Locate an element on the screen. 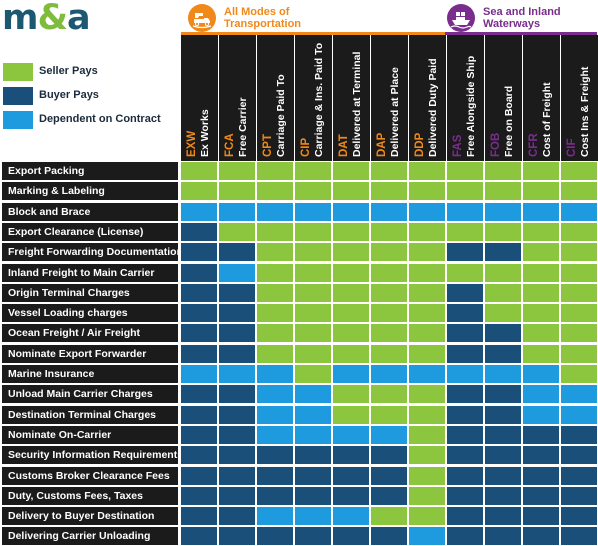 This screenshot has width=598, height=546. column-header-fas: FAS Free Alongside Ship is located at coordinates (465, 98).